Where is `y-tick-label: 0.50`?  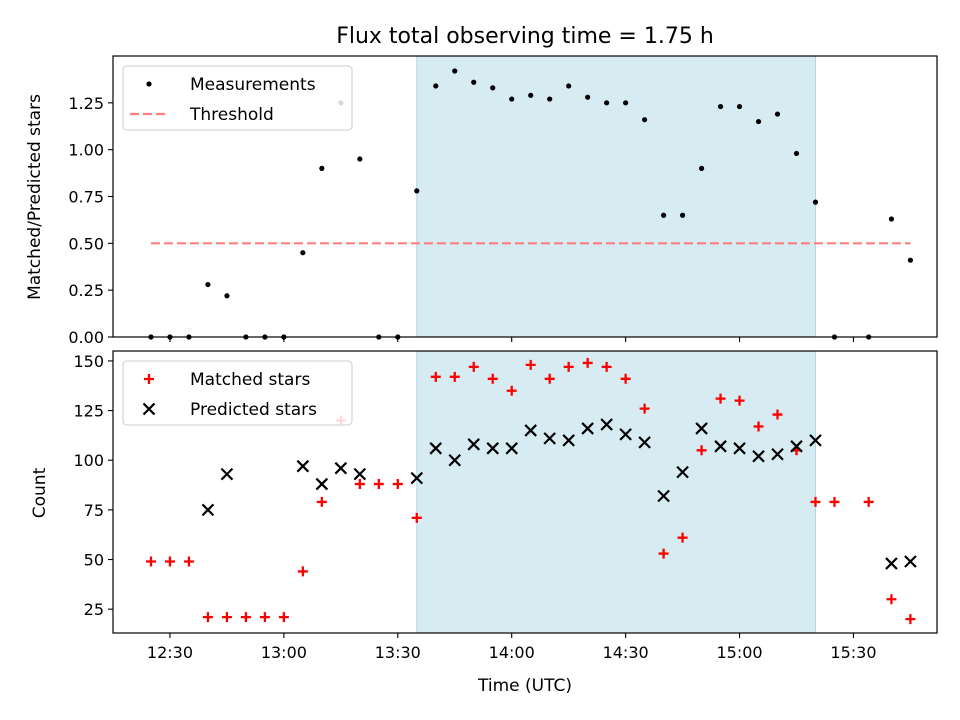
y-tick-label: 0.50 is located at coordinates (86, 243).